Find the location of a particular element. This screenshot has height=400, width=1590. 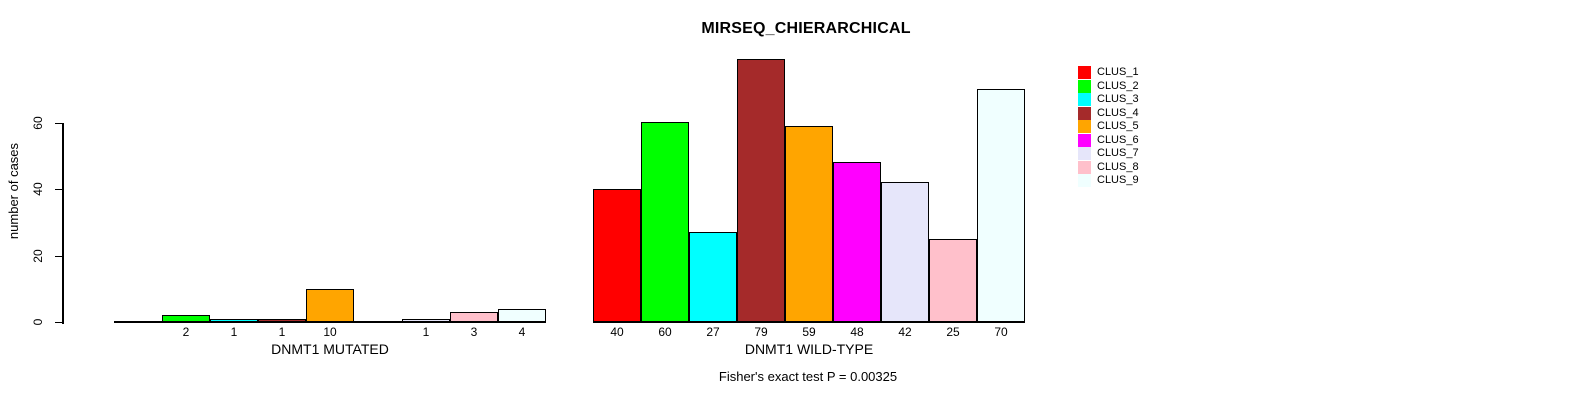

x-axis-label-wild-type: DNMT1 WILD-TYPE is located at coordinates (809, 349).